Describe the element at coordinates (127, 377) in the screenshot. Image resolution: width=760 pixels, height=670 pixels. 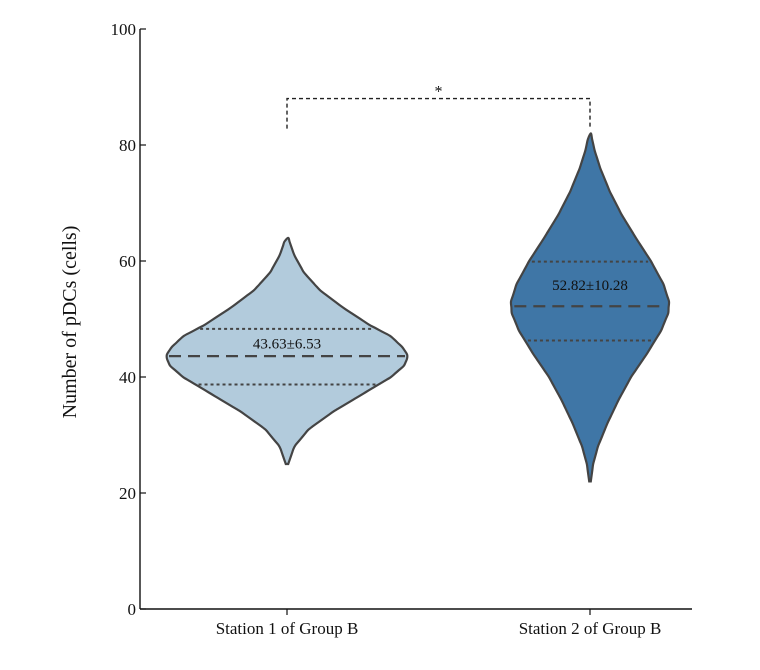
I see `y-tick-label: 40` at that location.